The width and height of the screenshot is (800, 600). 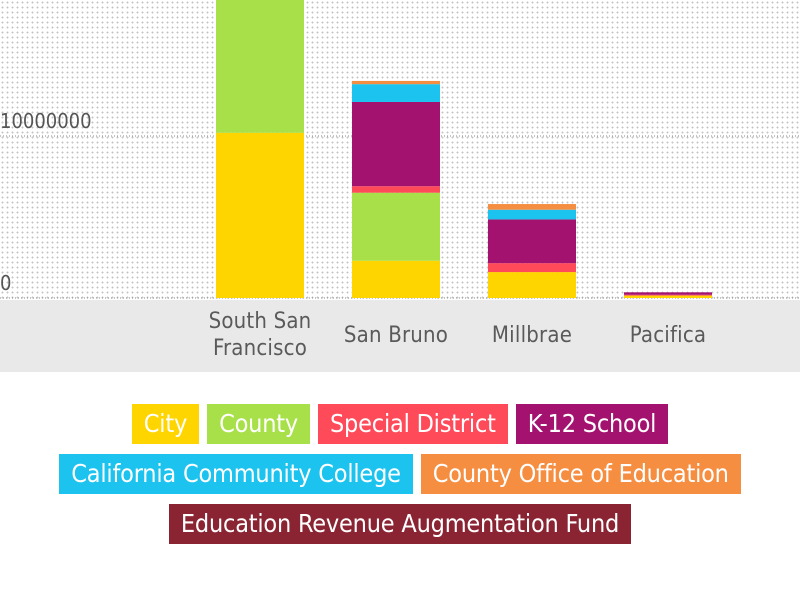 I want to click on y-tick-label: 10000000, so click(x=46, y=121).